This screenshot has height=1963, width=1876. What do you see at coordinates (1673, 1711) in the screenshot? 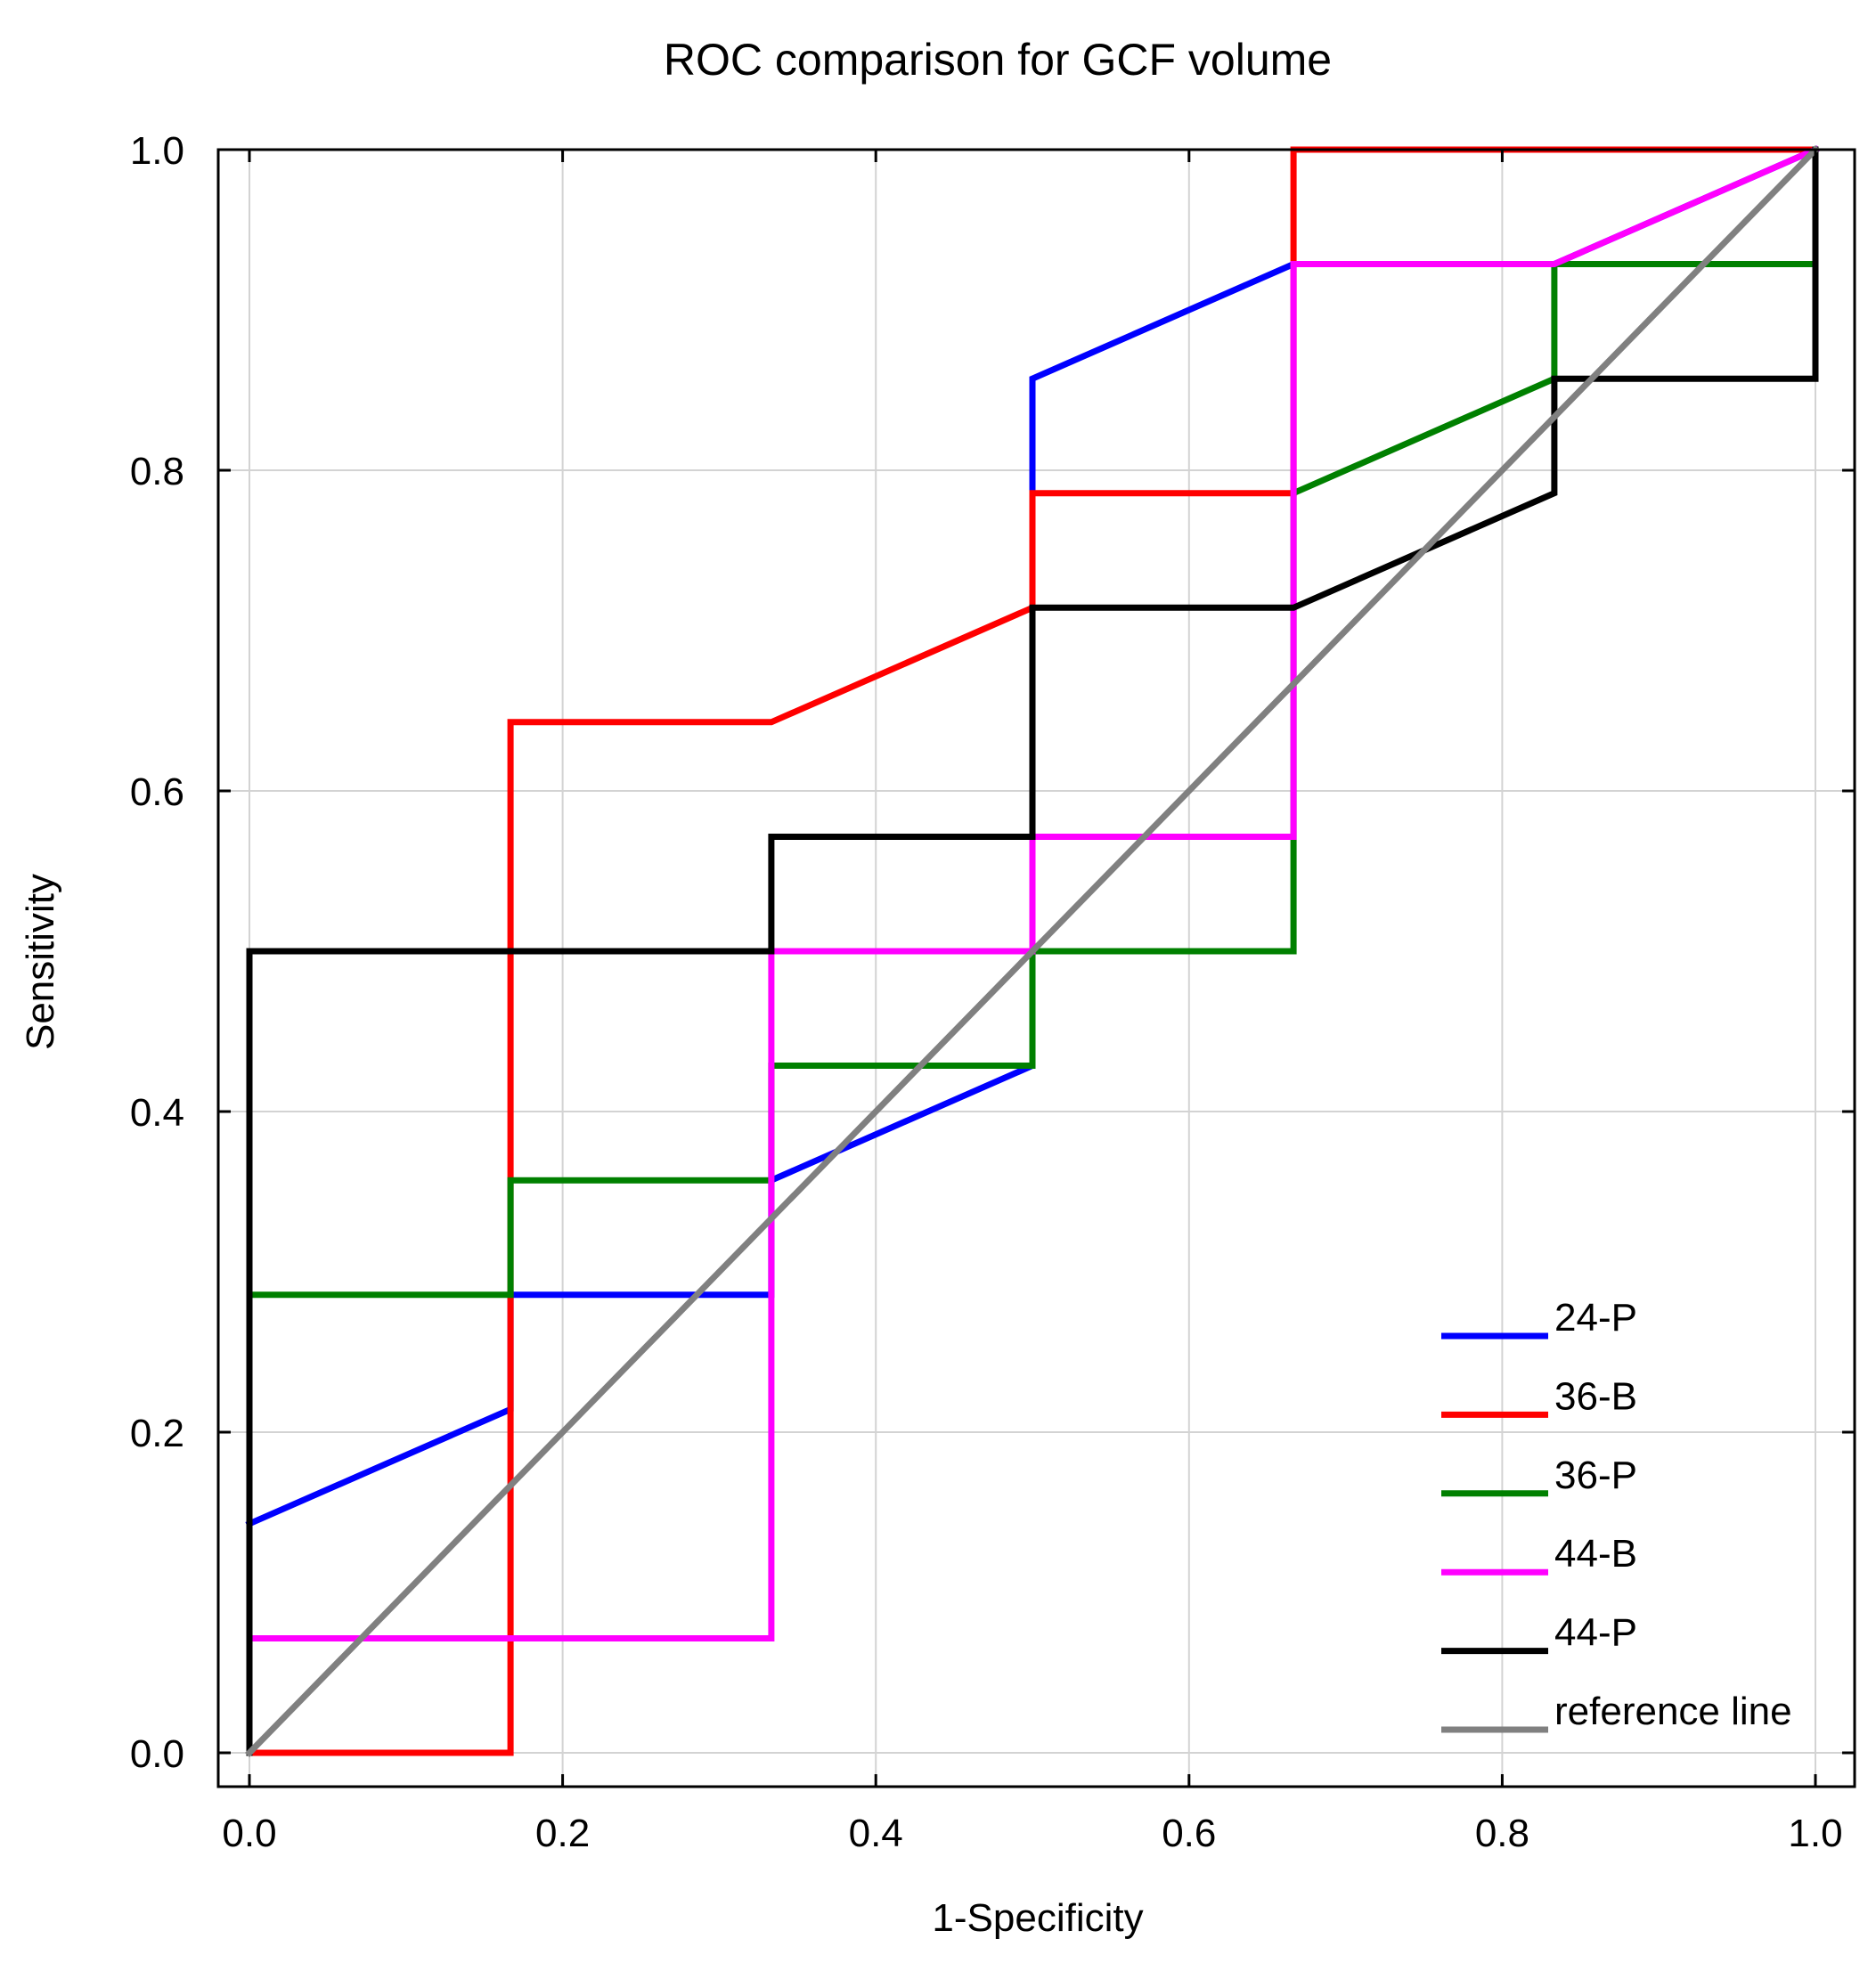
I see `legend-label-reference-line: reference line` at bounding box center [1673, 1711].